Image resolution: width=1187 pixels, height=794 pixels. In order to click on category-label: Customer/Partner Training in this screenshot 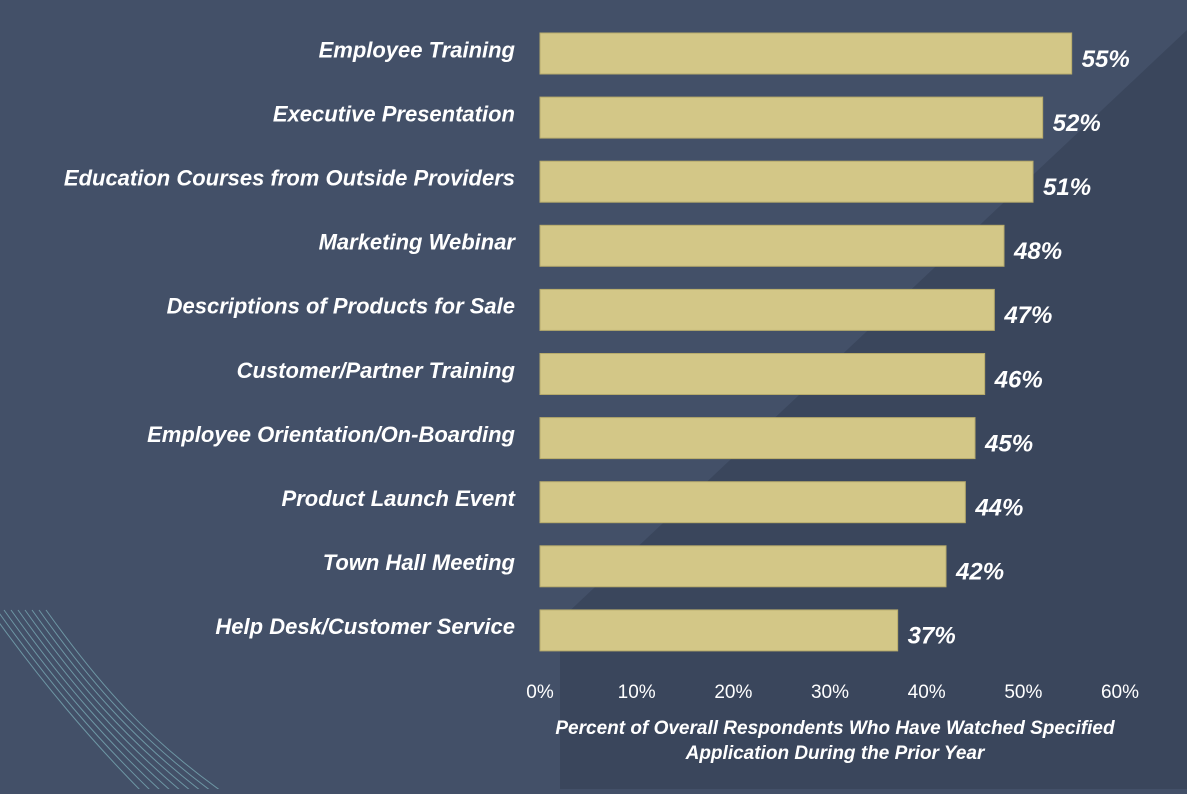, I will do `click(376, 370)`.